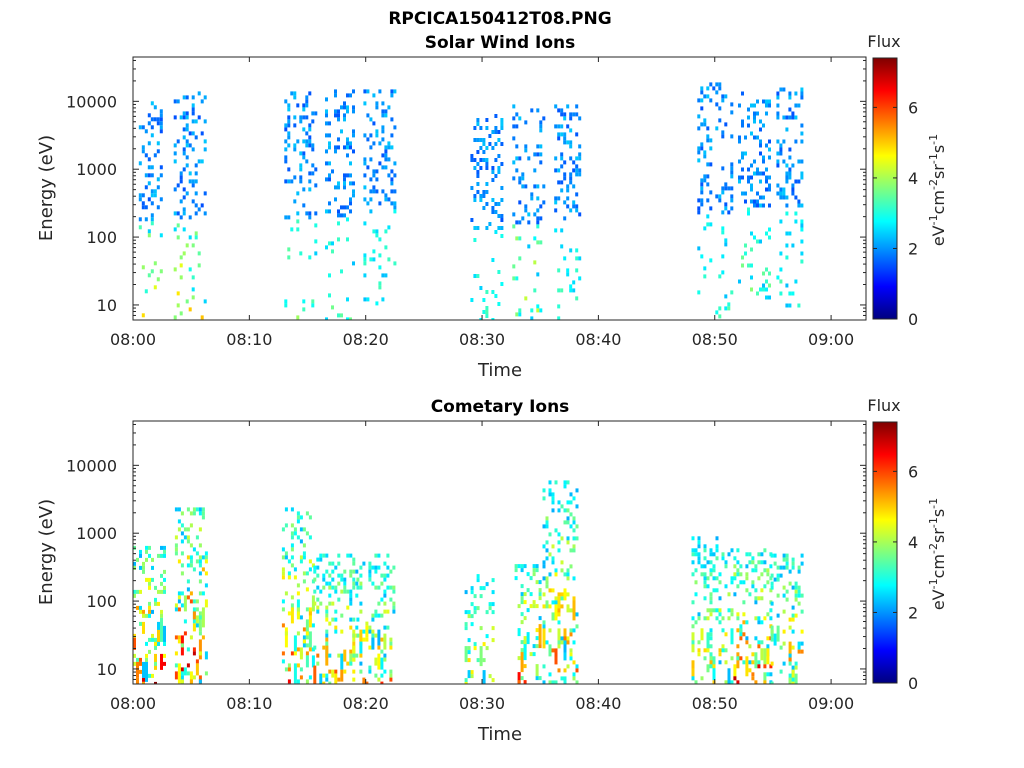 This screenshot has height=768, width=1024. I want to click on colorbar-tick-label: 6, so click(913, 471).